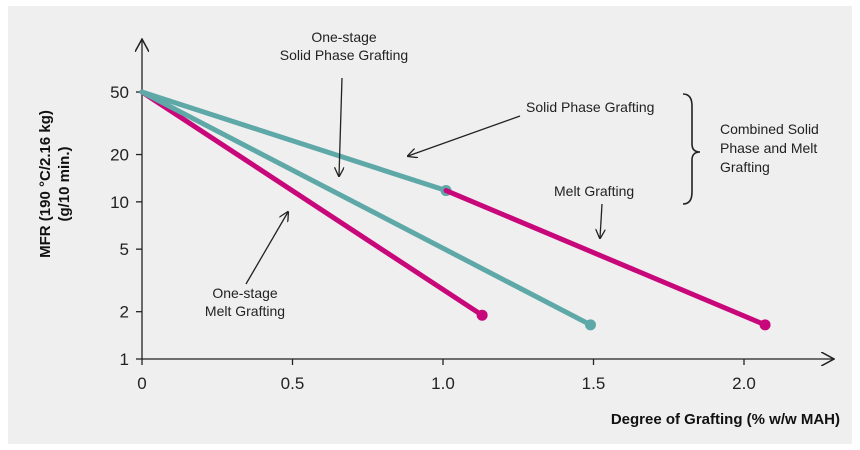 Image resolution: width=860 pixels, height=450 pixels. Describe the element at coordinates (55, 184) in the screenshot. I see `y-axis-title: MFR (190 °C/2.16 kg) (g/10 min.)` at that location.